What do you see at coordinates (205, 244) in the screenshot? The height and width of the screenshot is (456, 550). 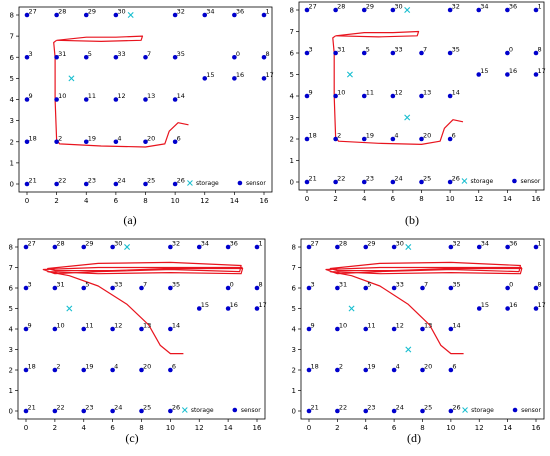 I see `sensor-label: 34` at bounding box center [205, 244].